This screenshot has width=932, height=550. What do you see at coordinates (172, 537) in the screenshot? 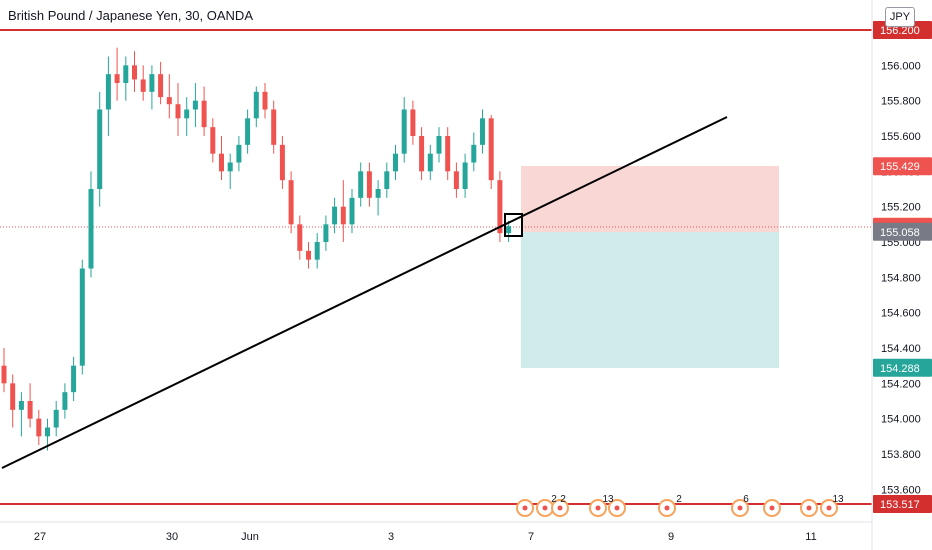
I see `x-tick-label: 30` at bounding box center [172, 537].